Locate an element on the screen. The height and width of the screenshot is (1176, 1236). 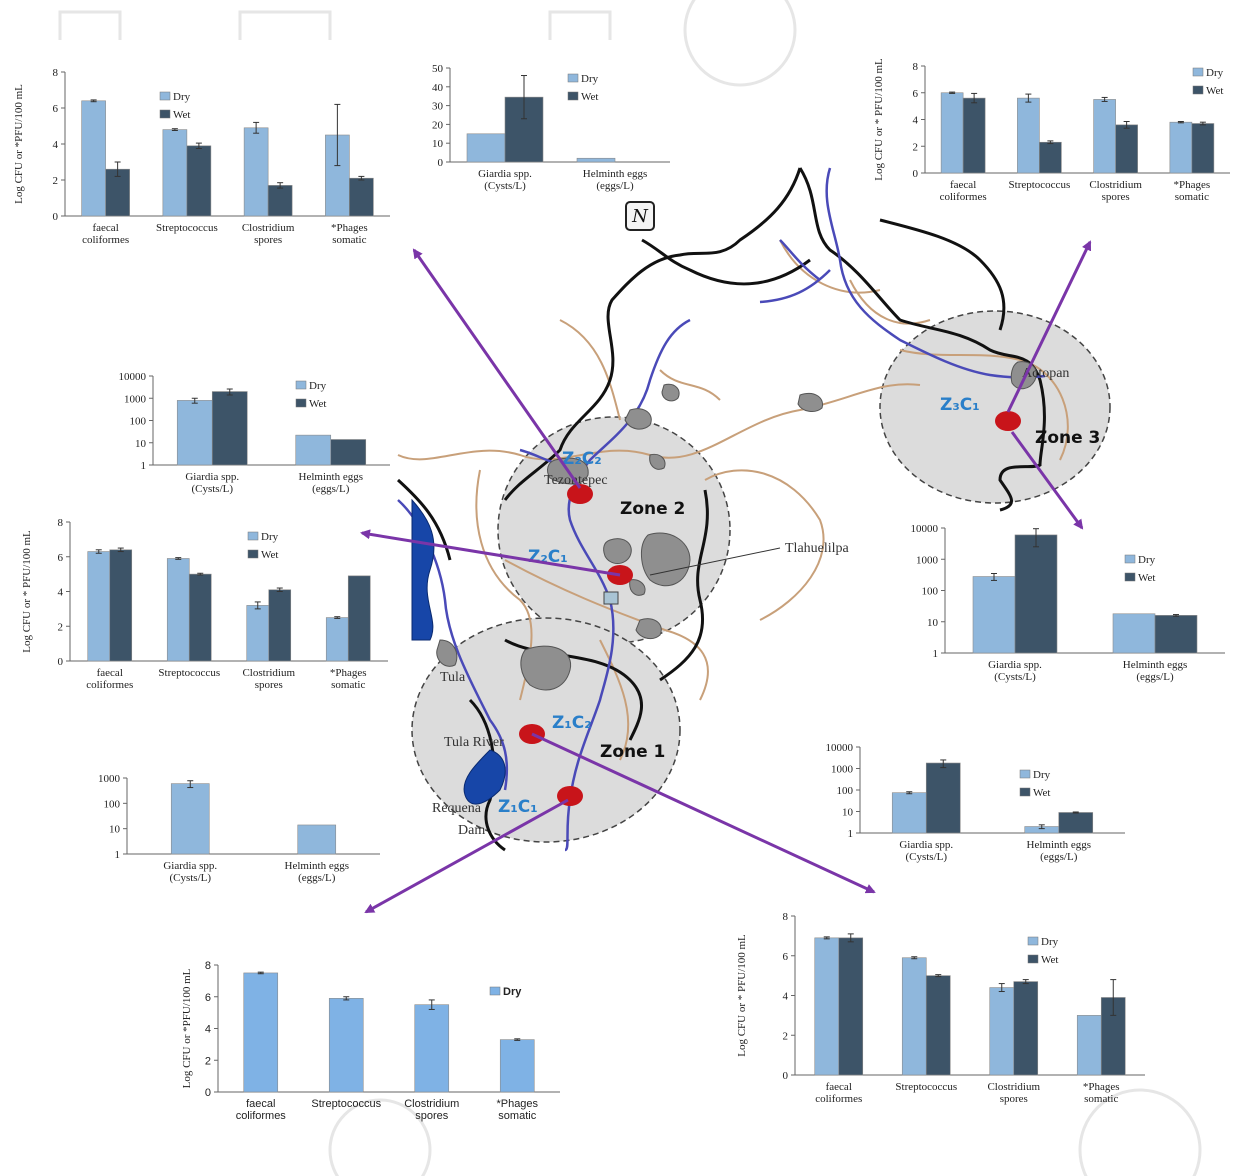
place-tula: Tula is located at coordinates (453, 677).